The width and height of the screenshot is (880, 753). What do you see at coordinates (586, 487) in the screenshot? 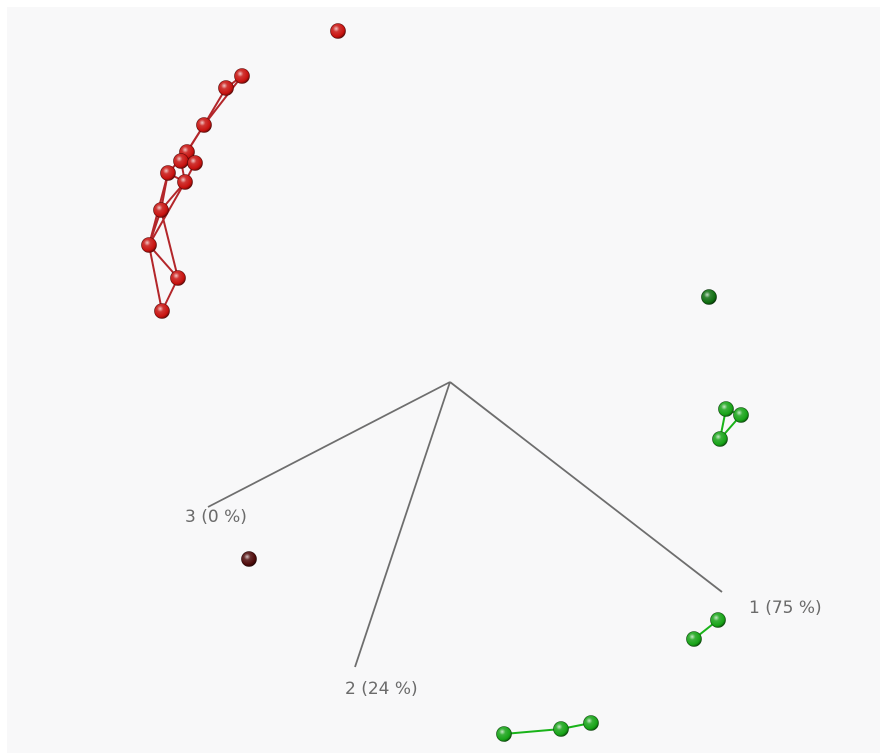
I see `axis-1-line` at bounding box center [586, 487].